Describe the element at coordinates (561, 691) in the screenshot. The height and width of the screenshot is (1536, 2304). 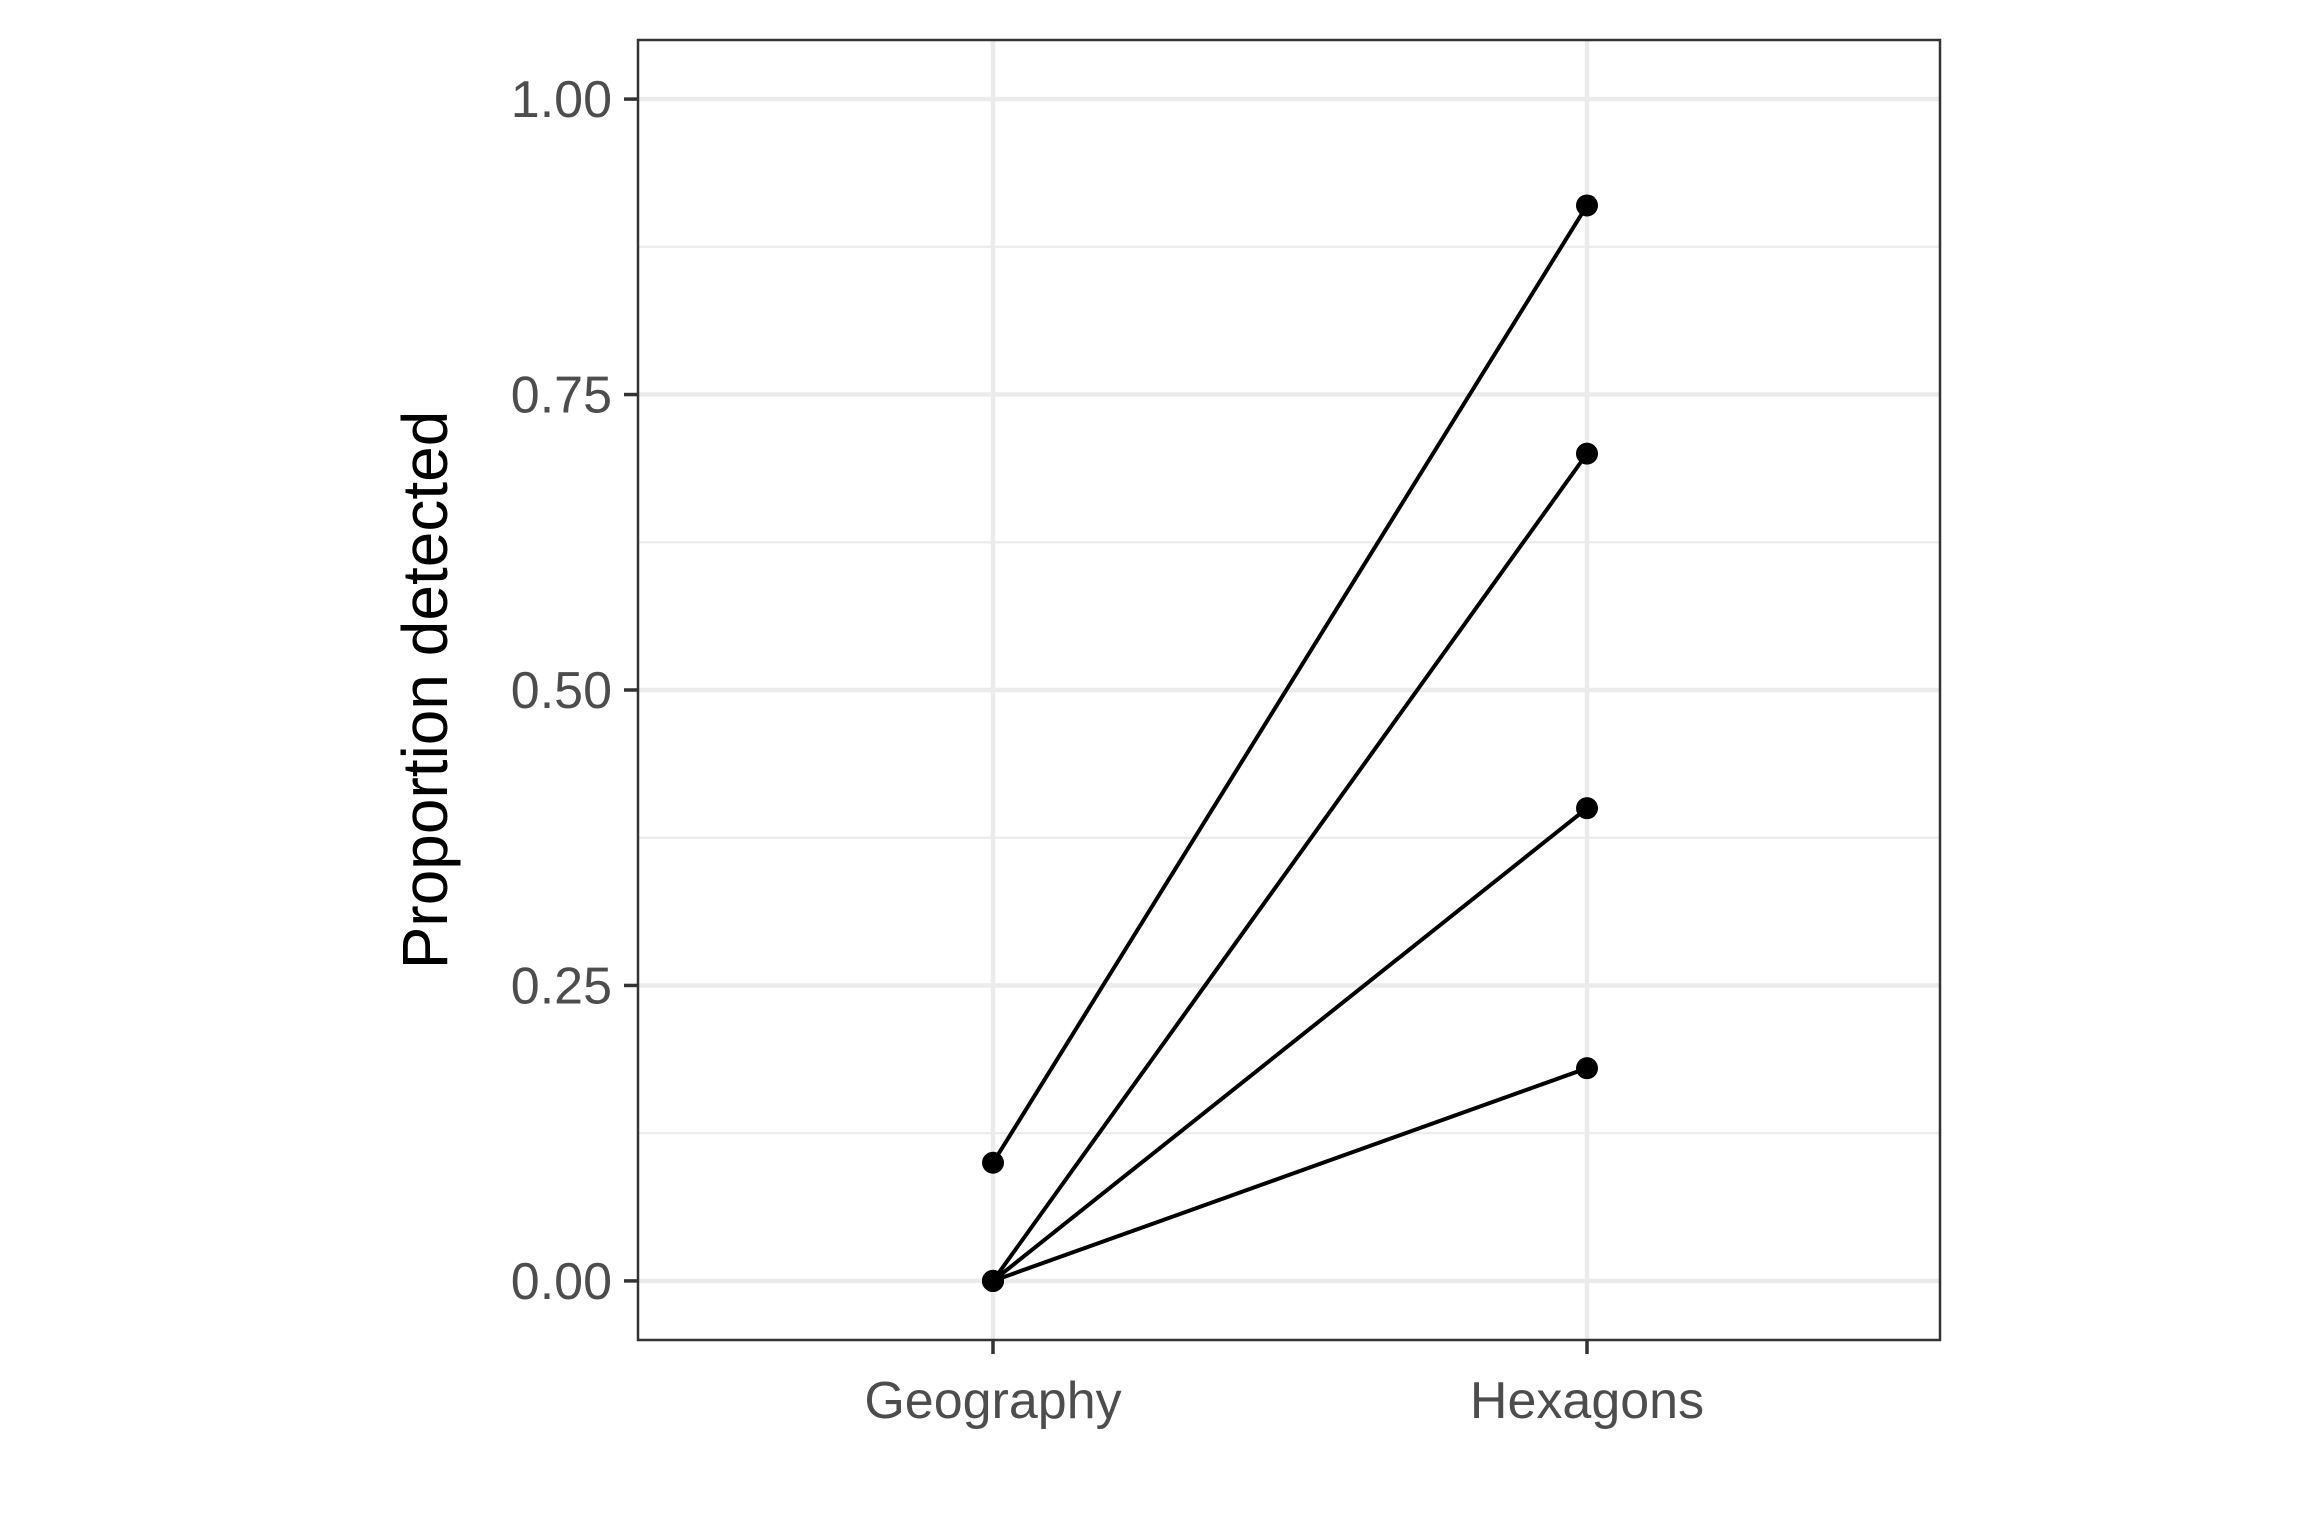
I see `y-tick-label: 0.50` at that location.